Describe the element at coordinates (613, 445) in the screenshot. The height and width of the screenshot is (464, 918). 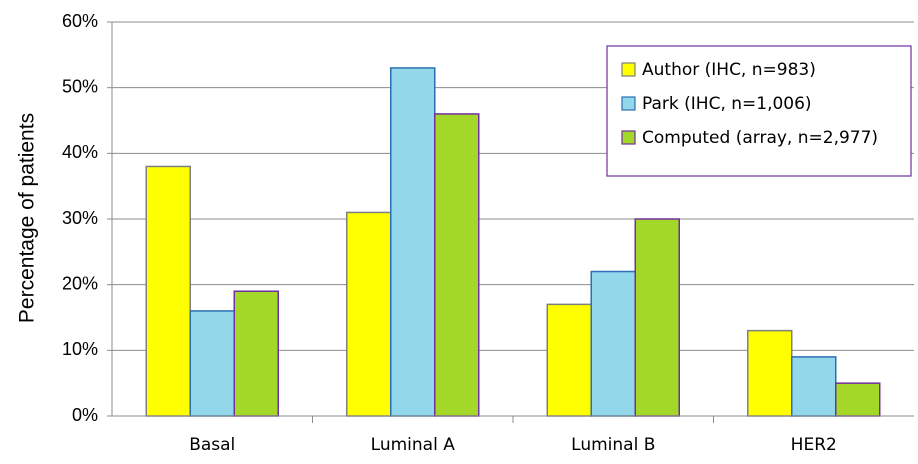
I see `x-tick-label: Luminal B` at that location.